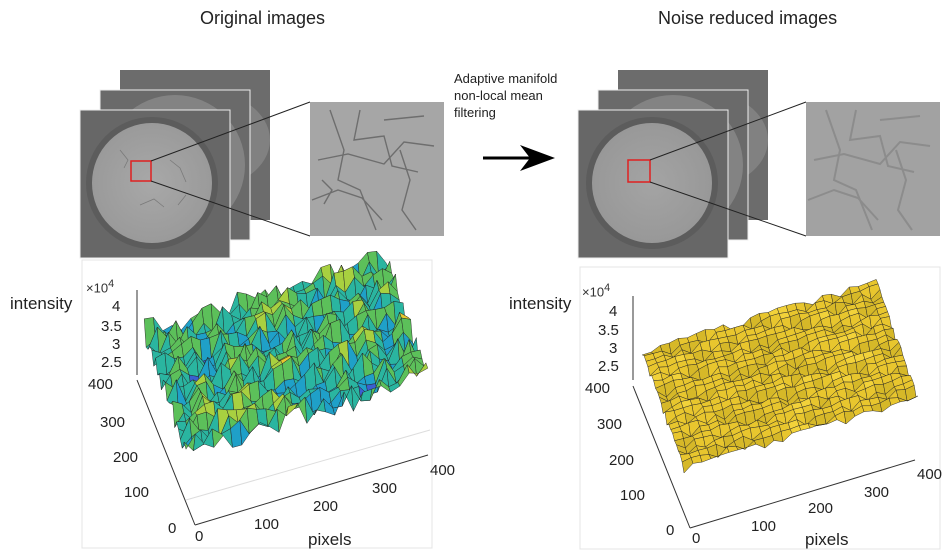 The image size is (949, 552). What do you see at coordinates (780, 376) in the screenshot?
I see `surface-reduced` at bounding box center [780, 376].